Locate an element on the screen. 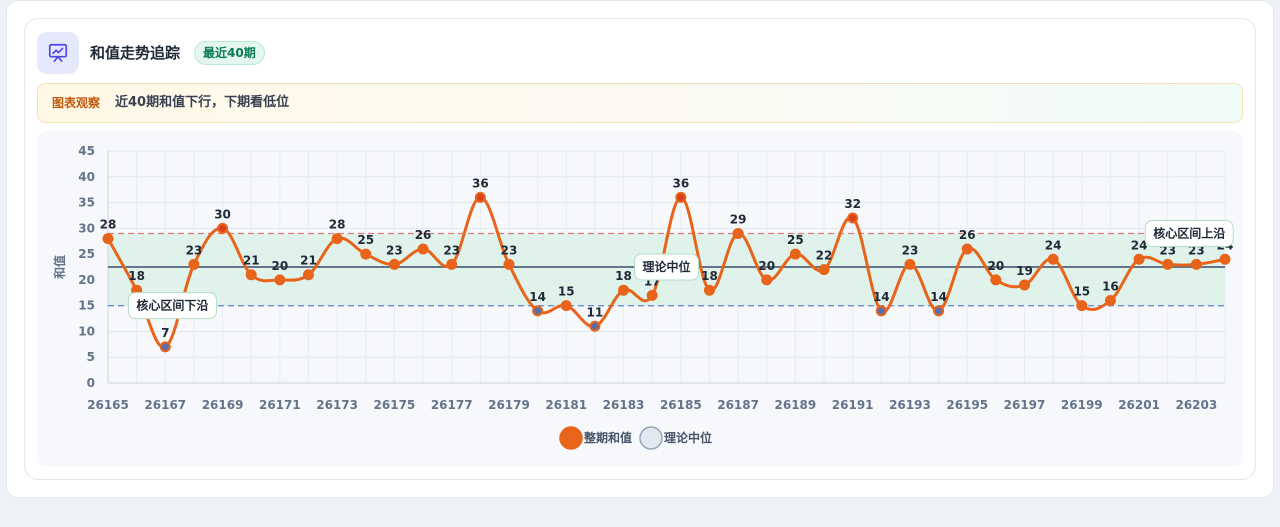 This screenshot has width=1280, height=527. data-label: 19 is located at coordinates (1024, 271).